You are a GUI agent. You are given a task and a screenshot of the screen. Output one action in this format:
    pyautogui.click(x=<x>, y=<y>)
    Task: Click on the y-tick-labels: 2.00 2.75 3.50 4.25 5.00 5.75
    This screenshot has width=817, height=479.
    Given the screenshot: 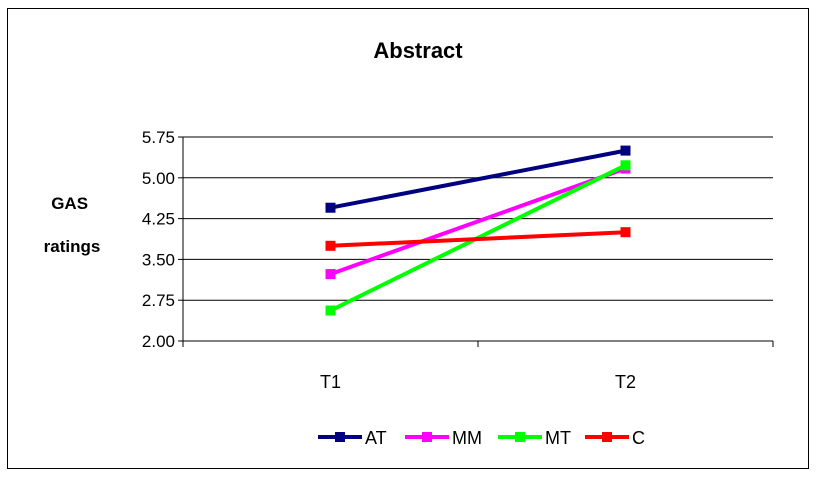 What is the action you would take?
    pyautogui.click(x=158, y=239)
    